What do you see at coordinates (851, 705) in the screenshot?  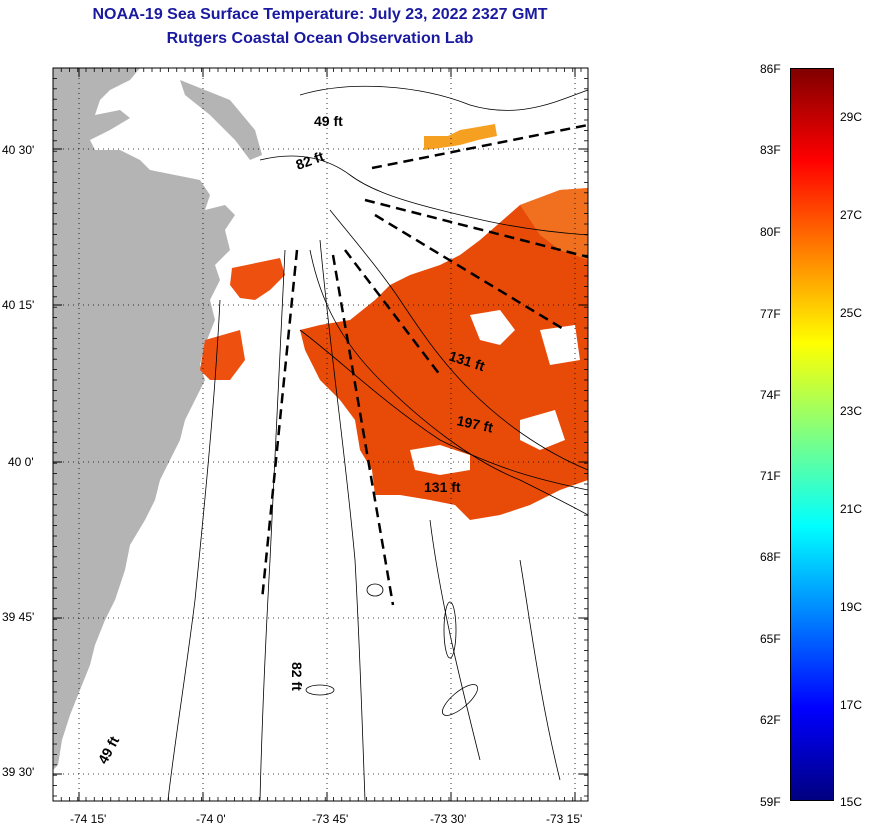 I see `colorbar-c-label: 17C` at bounding box center [851, 705].